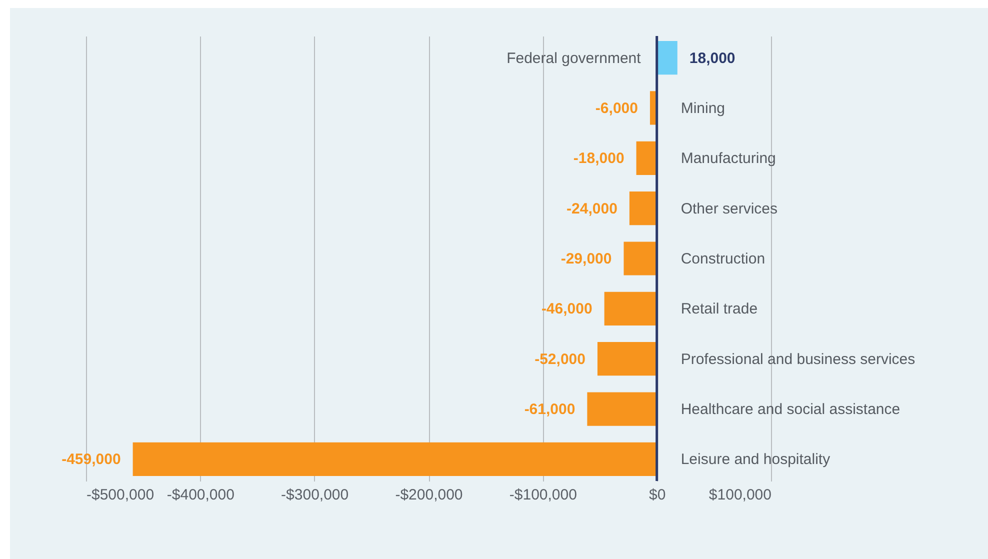 The image size is (988, 559). What do you see at coordinates (566, 309) in the screenshot?
I see `data-label: -46,000` at bounding box center [566, 309].